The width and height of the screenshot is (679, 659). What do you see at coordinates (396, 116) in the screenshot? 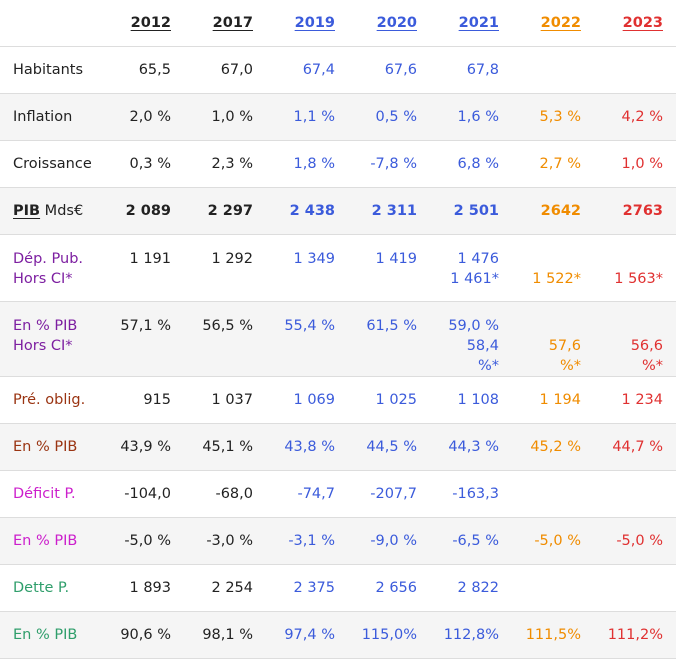
I see `cell-value: 0,5 %` at bounding box center [396, 116].